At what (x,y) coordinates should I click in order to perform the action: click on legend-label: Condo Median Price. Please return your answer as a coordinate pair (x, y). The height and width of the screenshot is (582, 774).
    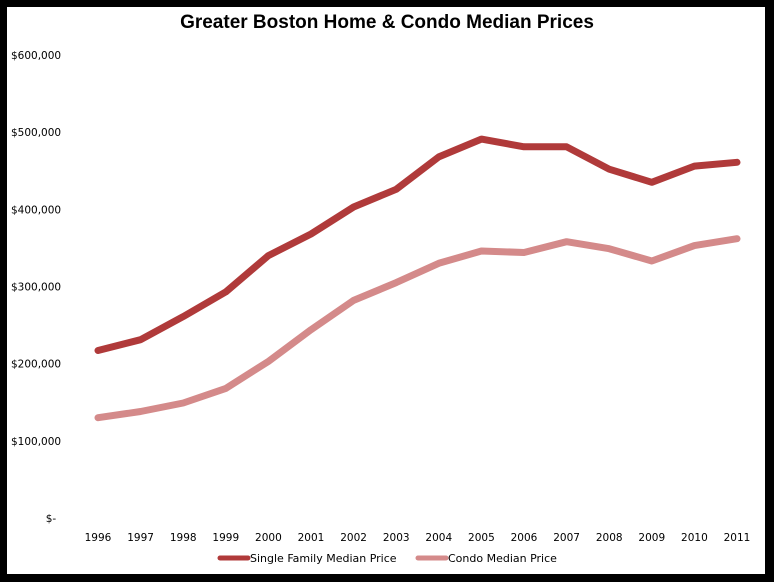
    Looking at the image, I should click on (502, 558).